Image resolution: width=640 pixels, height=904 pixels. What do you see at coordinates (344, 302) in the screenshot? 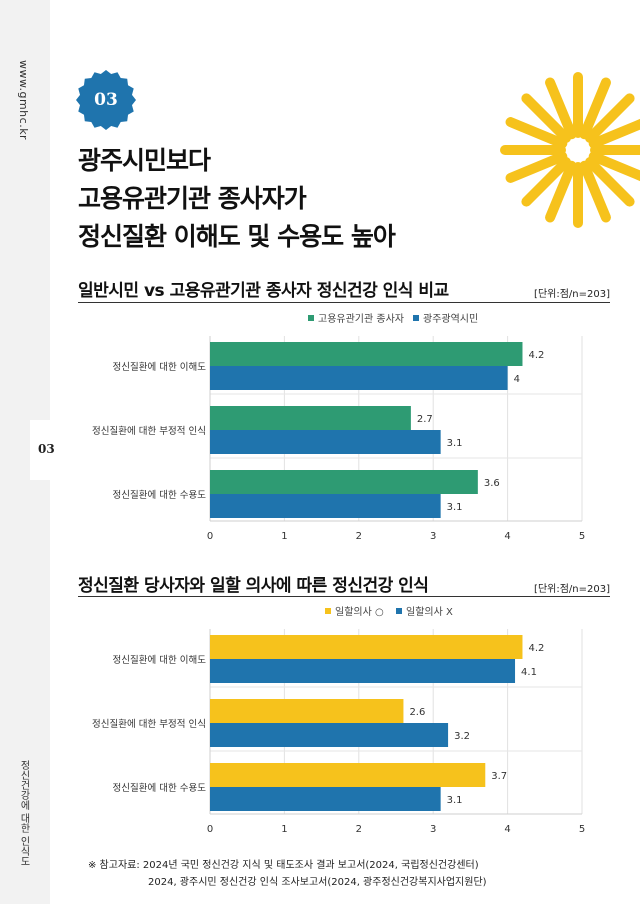
I see `section-1-divider` at bounding box center [344, 302].